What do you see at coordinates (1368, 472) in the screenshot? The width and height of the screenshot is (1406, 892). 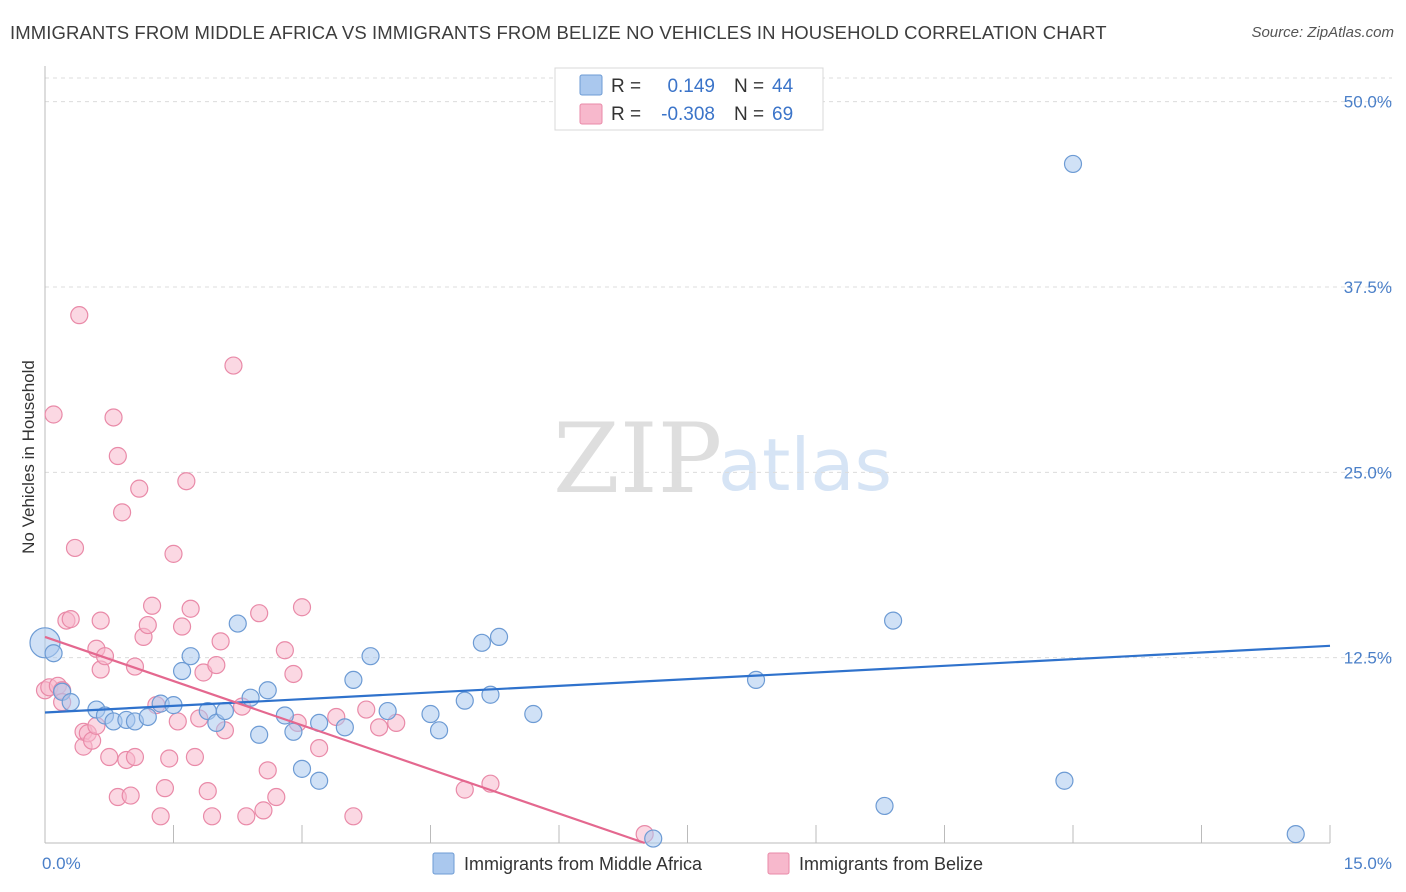 I see `y-tick-label-1: 25.0%` at bounding box center [1368, 472].